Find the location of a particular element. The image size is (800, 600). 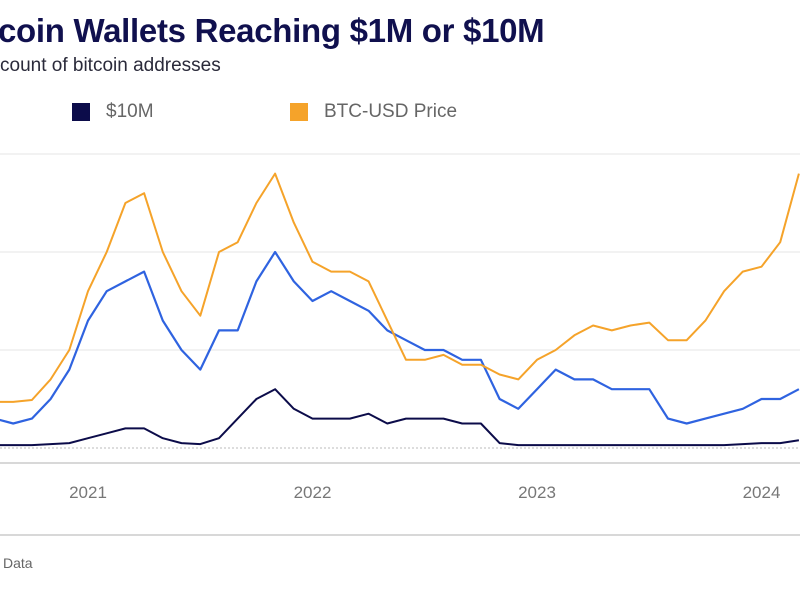

x-tick-label: 2023 is located at coordinates (537, 492).